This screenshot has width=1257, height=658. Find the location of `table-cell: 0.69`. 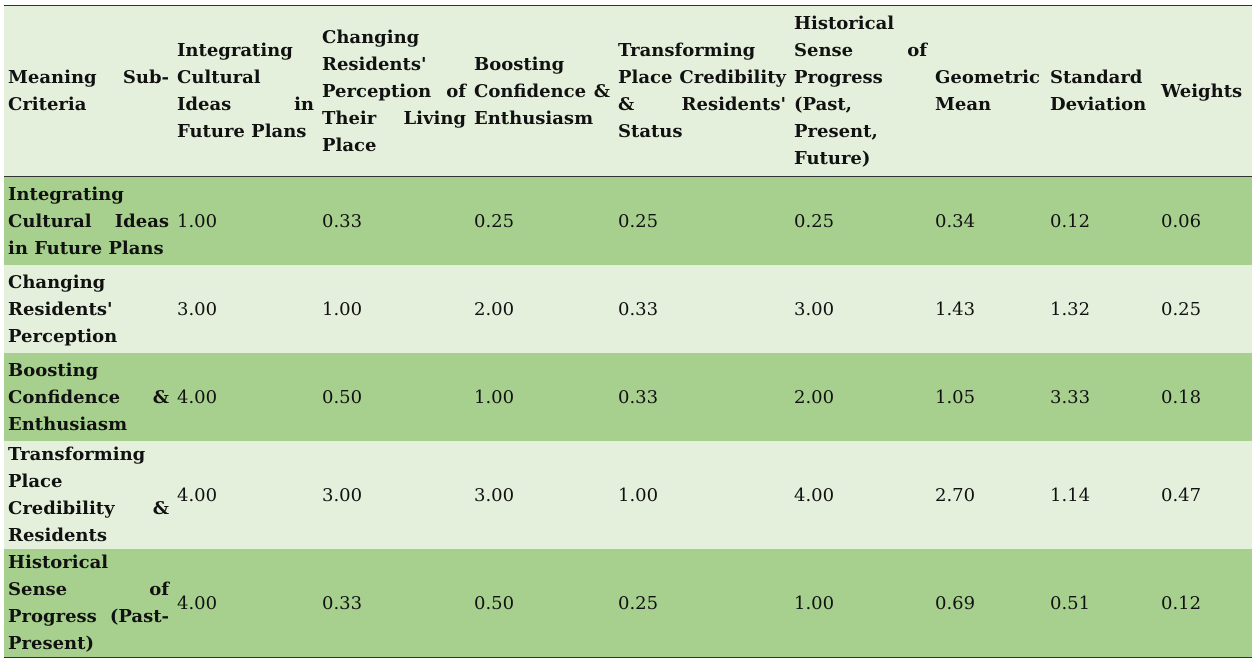

table-cell: 0.69 is located at coordinates (988, 603).